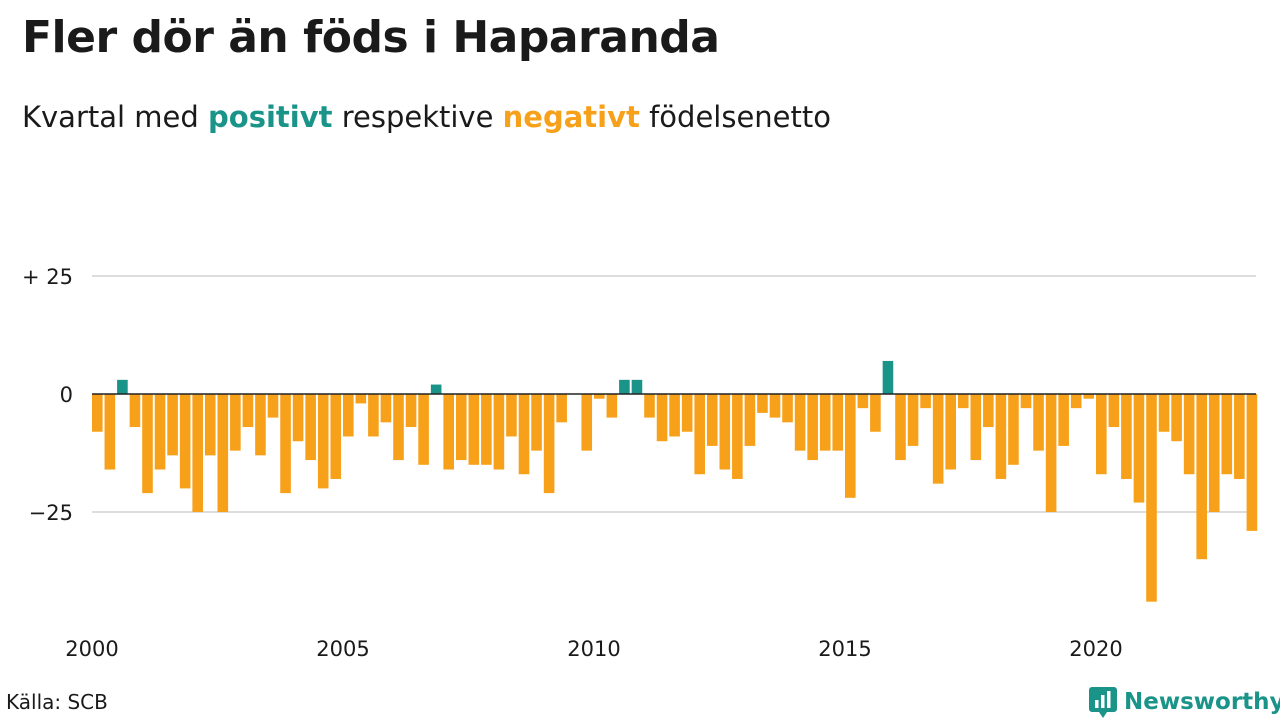  What do you see at coordinates (740, 117) in the screenshot?
I see `subtitle-suffix: födelsenetto` at bounding box center [740, 117].